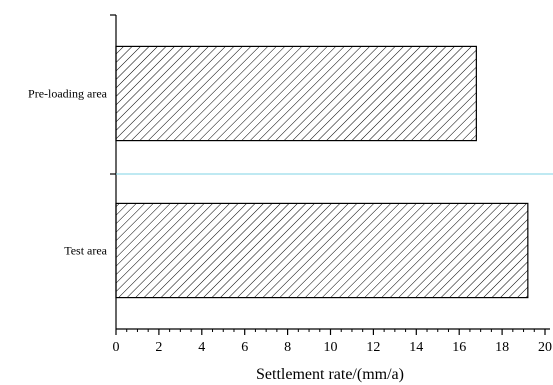  Describe the element at coordinates (330, 374) in the screenshot. I see `x-axis-title: Settlement rate/(mm/a)` at that location.